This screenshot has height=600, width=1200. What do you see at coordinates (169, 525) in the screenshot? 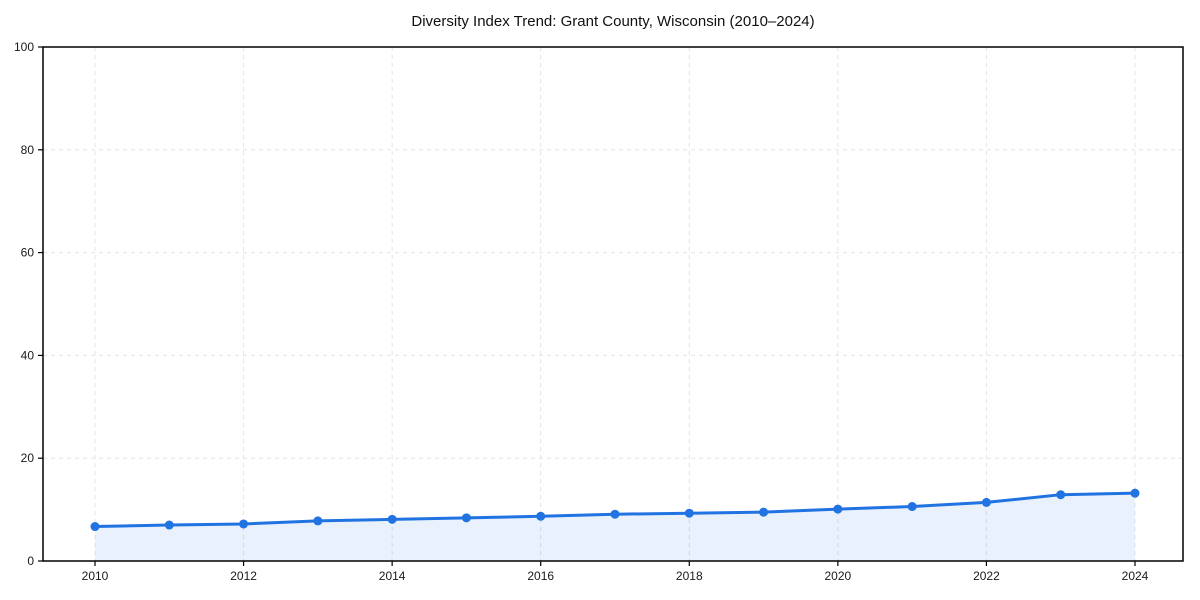
I see `data-point-2011` at bounding box center [169, 525].